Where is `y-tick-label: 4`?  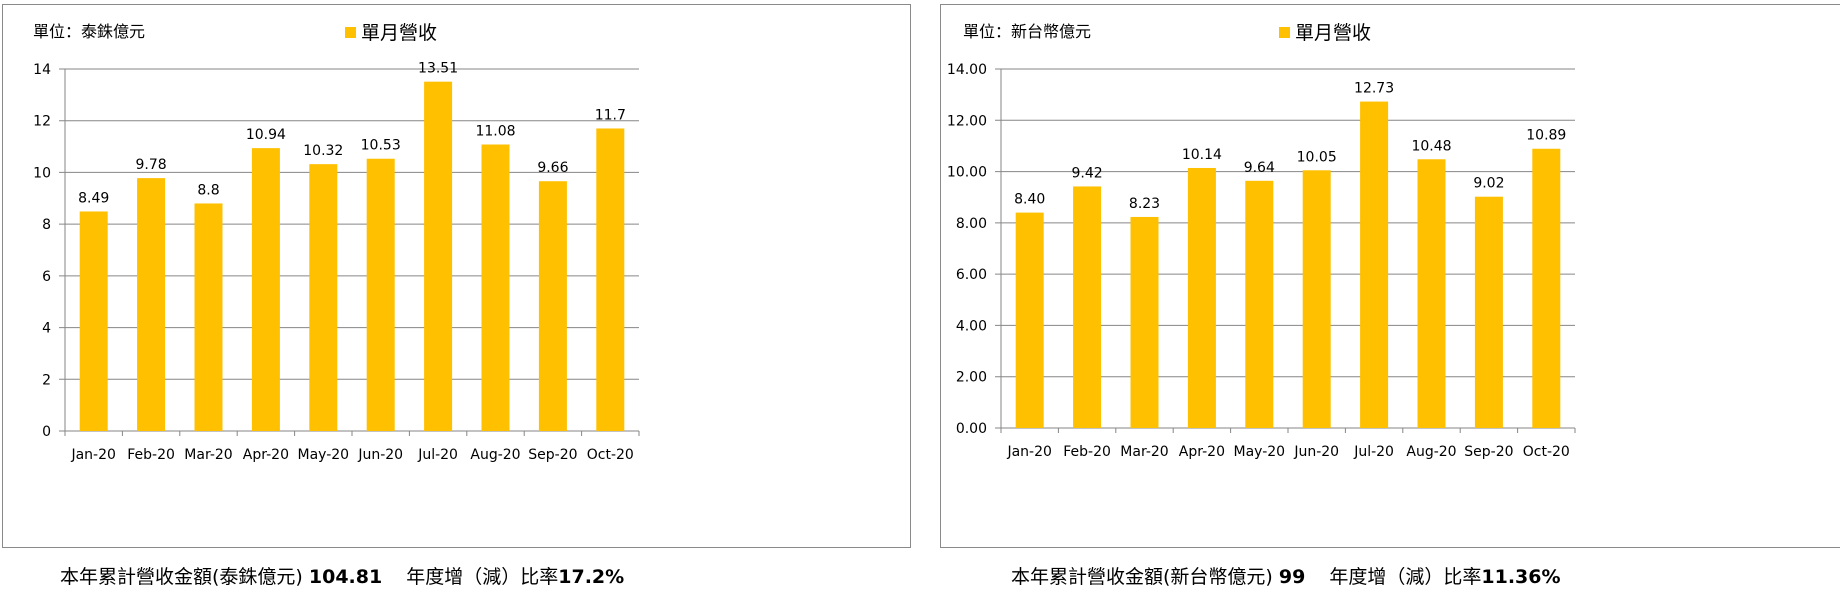
y-tick-label: 4 is located at coordinates (46, 329).